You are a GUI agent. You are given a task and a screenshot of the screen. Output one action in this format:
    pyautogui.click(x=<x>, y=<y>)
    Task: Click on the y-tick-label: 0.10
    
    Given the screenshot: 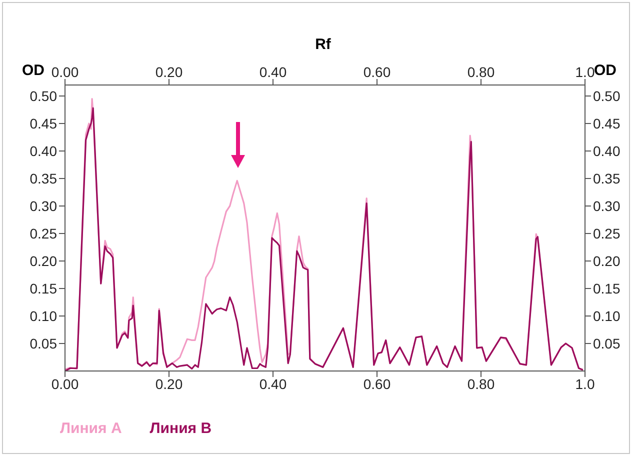 What is the action you would take?
    pyautogui.click(x=44, y=316)
    